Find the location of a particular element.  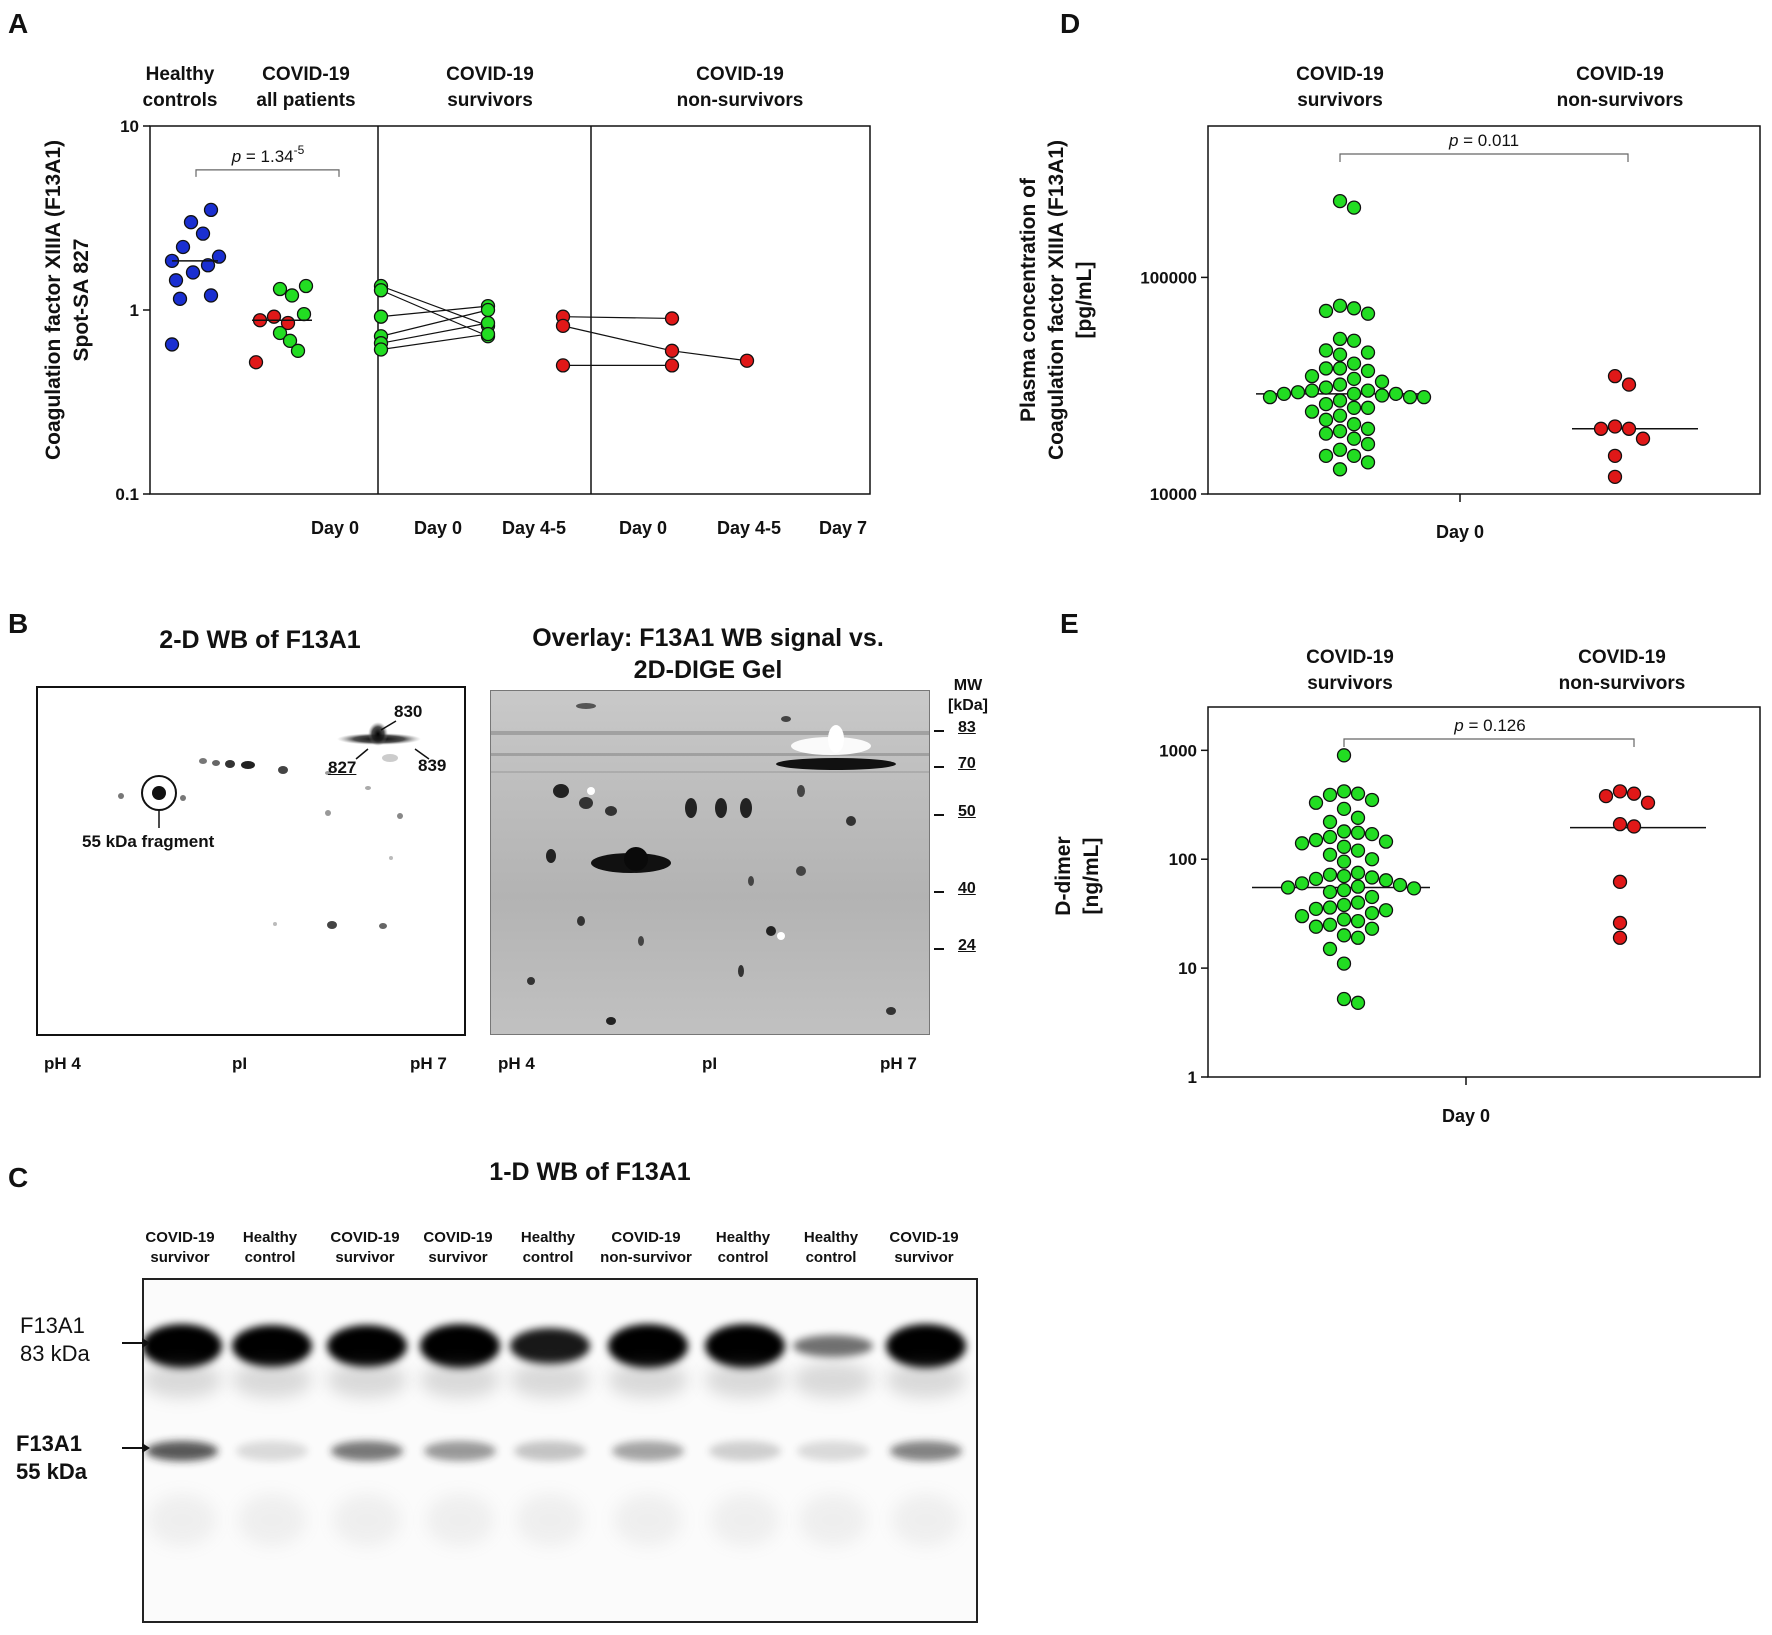

x-tick-label: Day 0 is located at coordinates (438, 528).